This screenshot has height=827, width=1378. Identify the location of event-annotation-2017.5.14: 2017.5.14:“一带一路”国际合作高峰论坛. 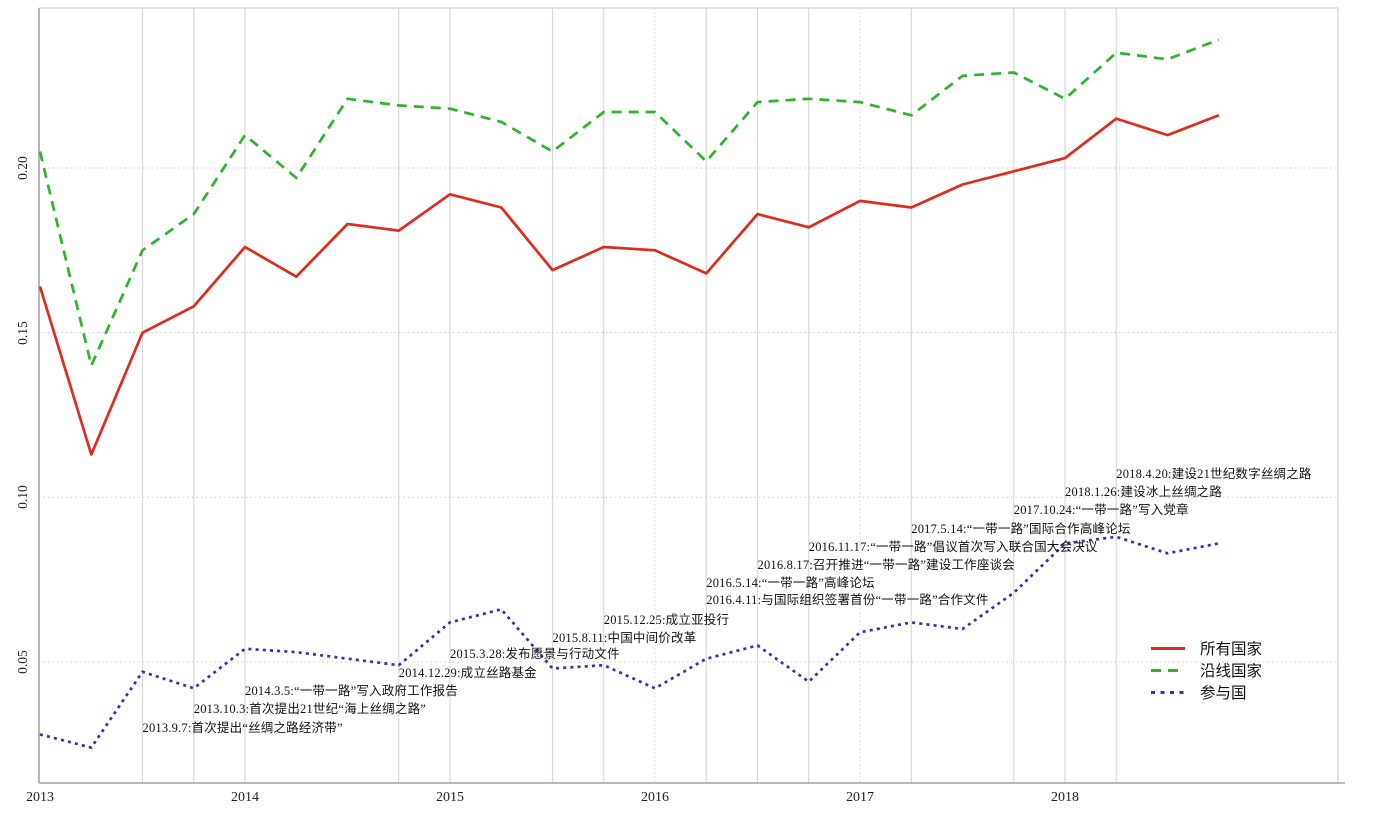
(1021, 529).